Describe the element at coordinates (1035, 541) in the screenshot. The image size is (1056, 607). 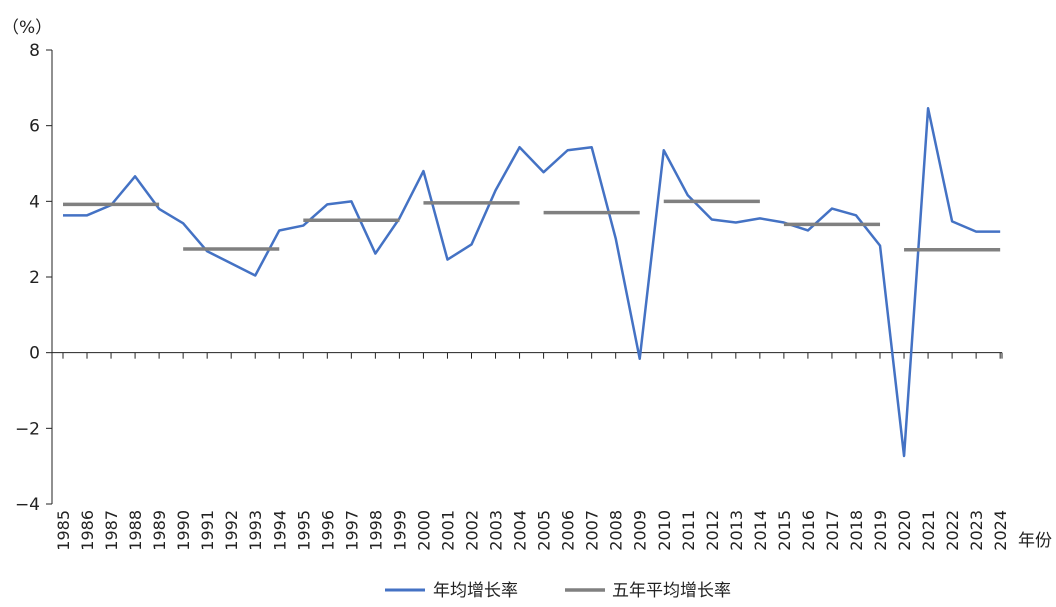
I see `x-axis-label: 年份` at that location.